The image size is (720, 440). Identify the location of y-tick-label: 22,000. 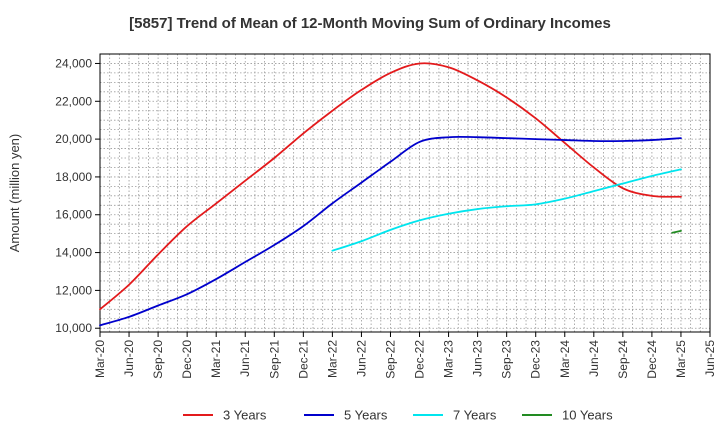
(73, 101).